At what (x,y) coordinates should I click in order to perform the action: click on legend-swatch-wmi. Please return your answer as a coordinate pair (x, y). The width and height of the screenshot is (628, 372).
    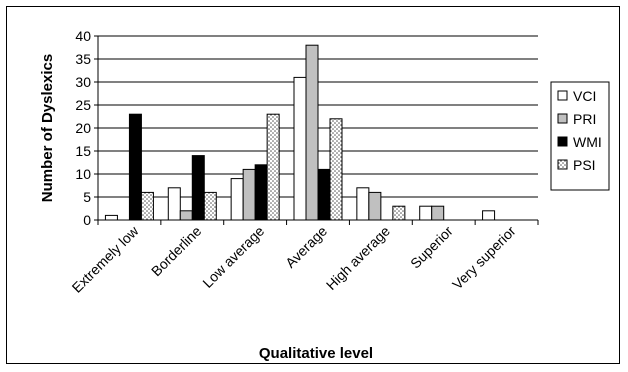
    Looking at the image, I should click on (562, 141).